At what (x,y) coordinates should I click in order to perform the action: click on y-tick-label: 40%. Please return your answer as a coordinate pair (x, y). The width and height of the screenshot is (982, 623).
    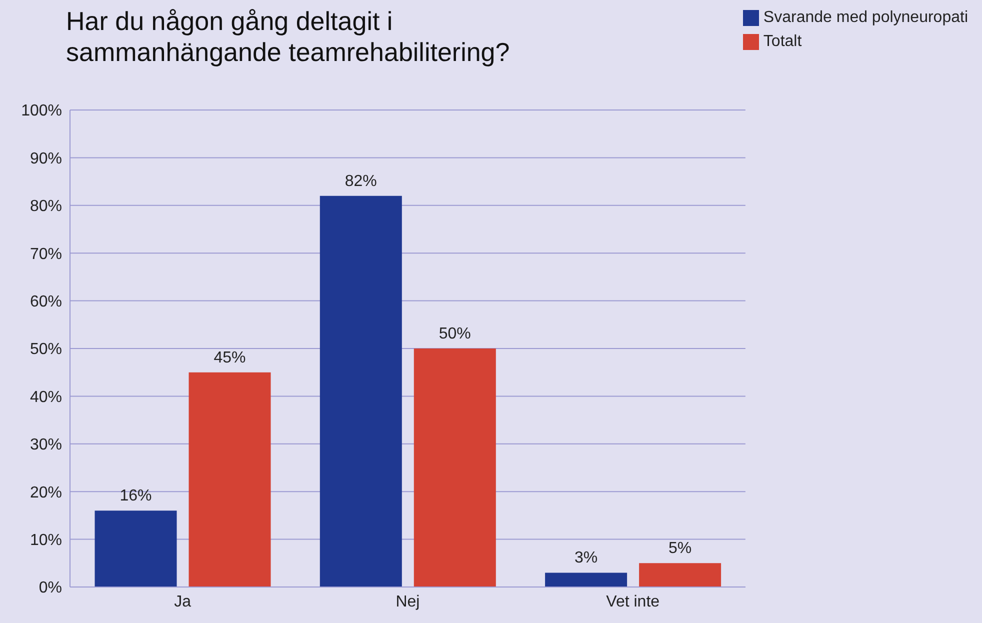
    Looking at the image, I should click on (46, 397).